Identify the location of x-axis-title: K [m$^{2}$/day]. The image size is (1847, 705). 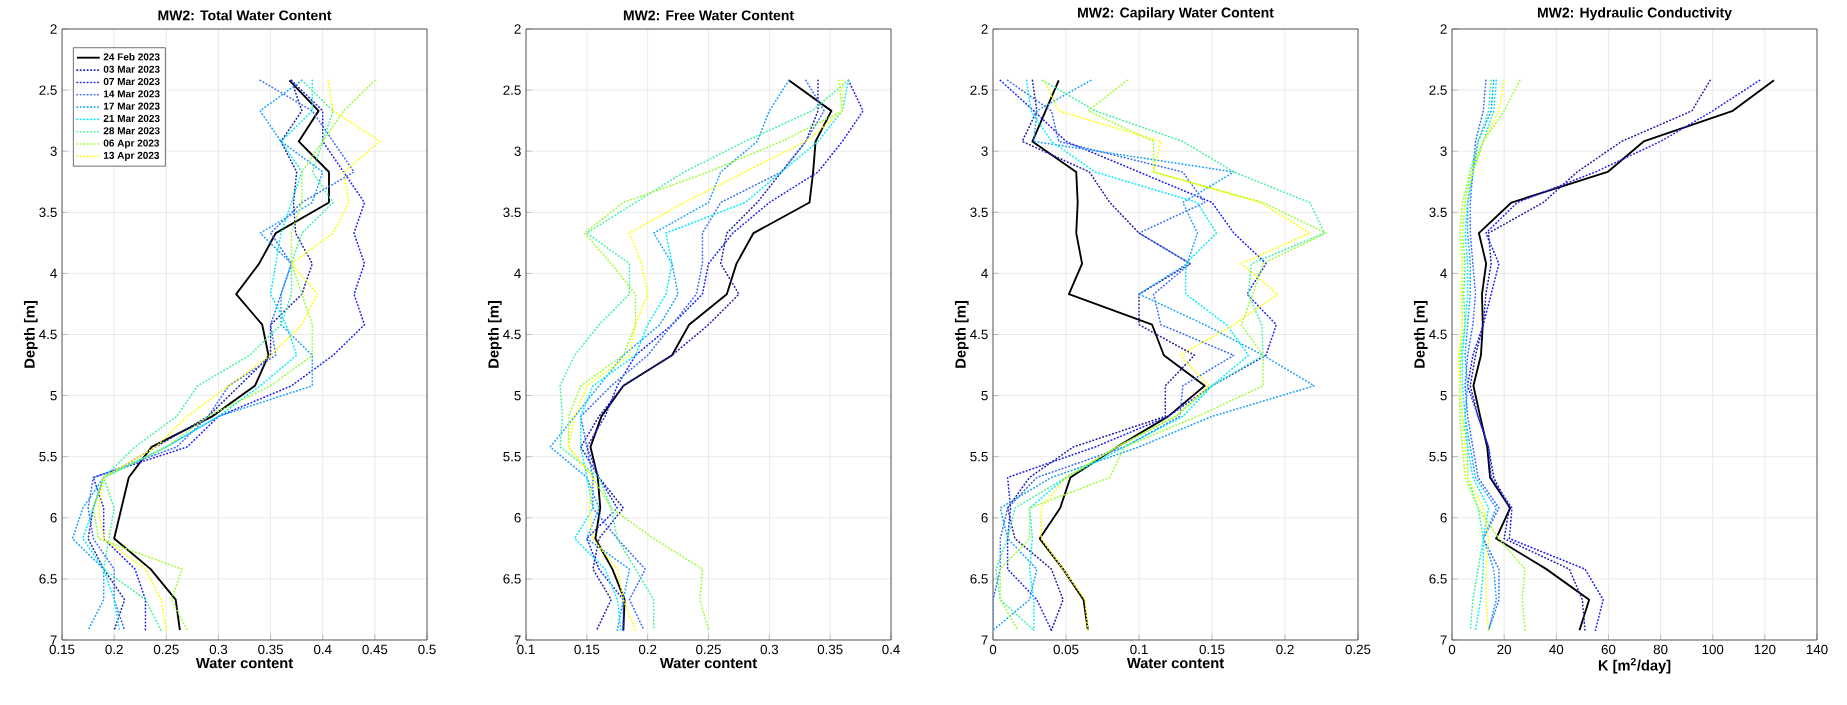
(1634, 665).